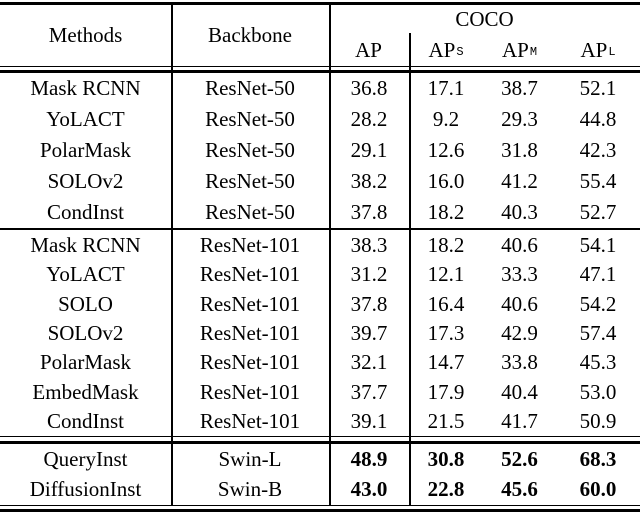 This screenshot has height=517, width=640. I want to click on backbone-cell: Swin-B, so click(250, 489).